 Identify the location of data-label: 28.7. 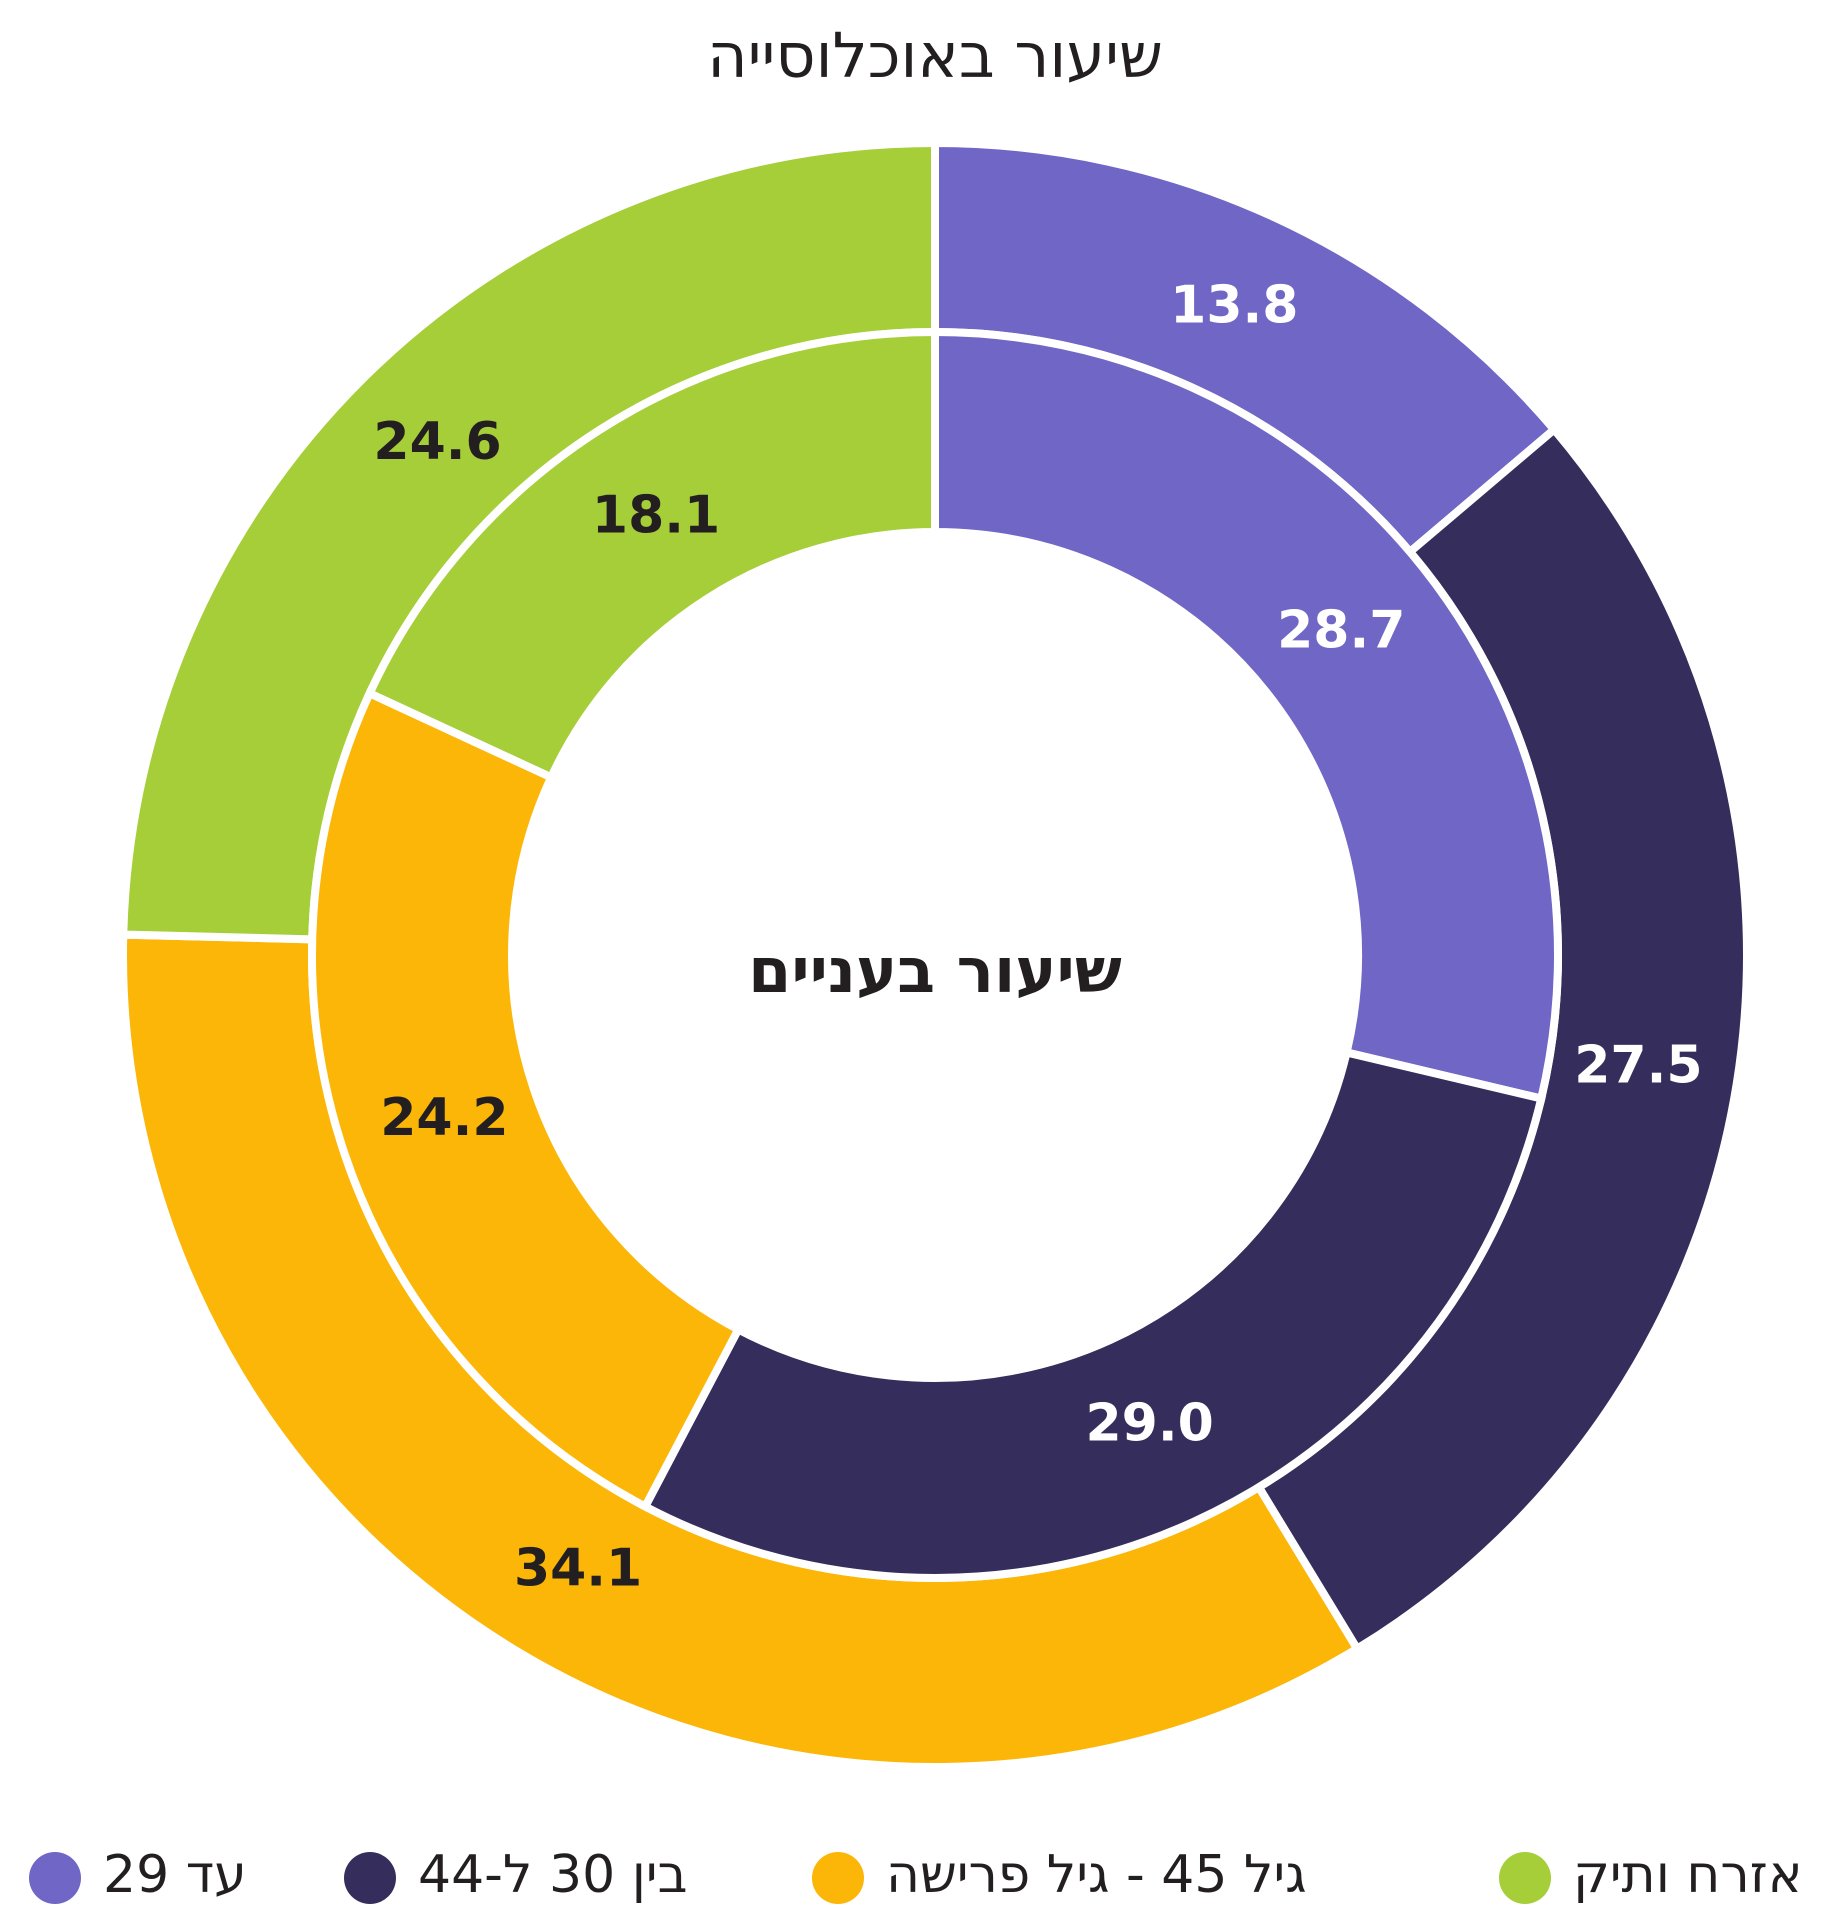
(1341, 631).